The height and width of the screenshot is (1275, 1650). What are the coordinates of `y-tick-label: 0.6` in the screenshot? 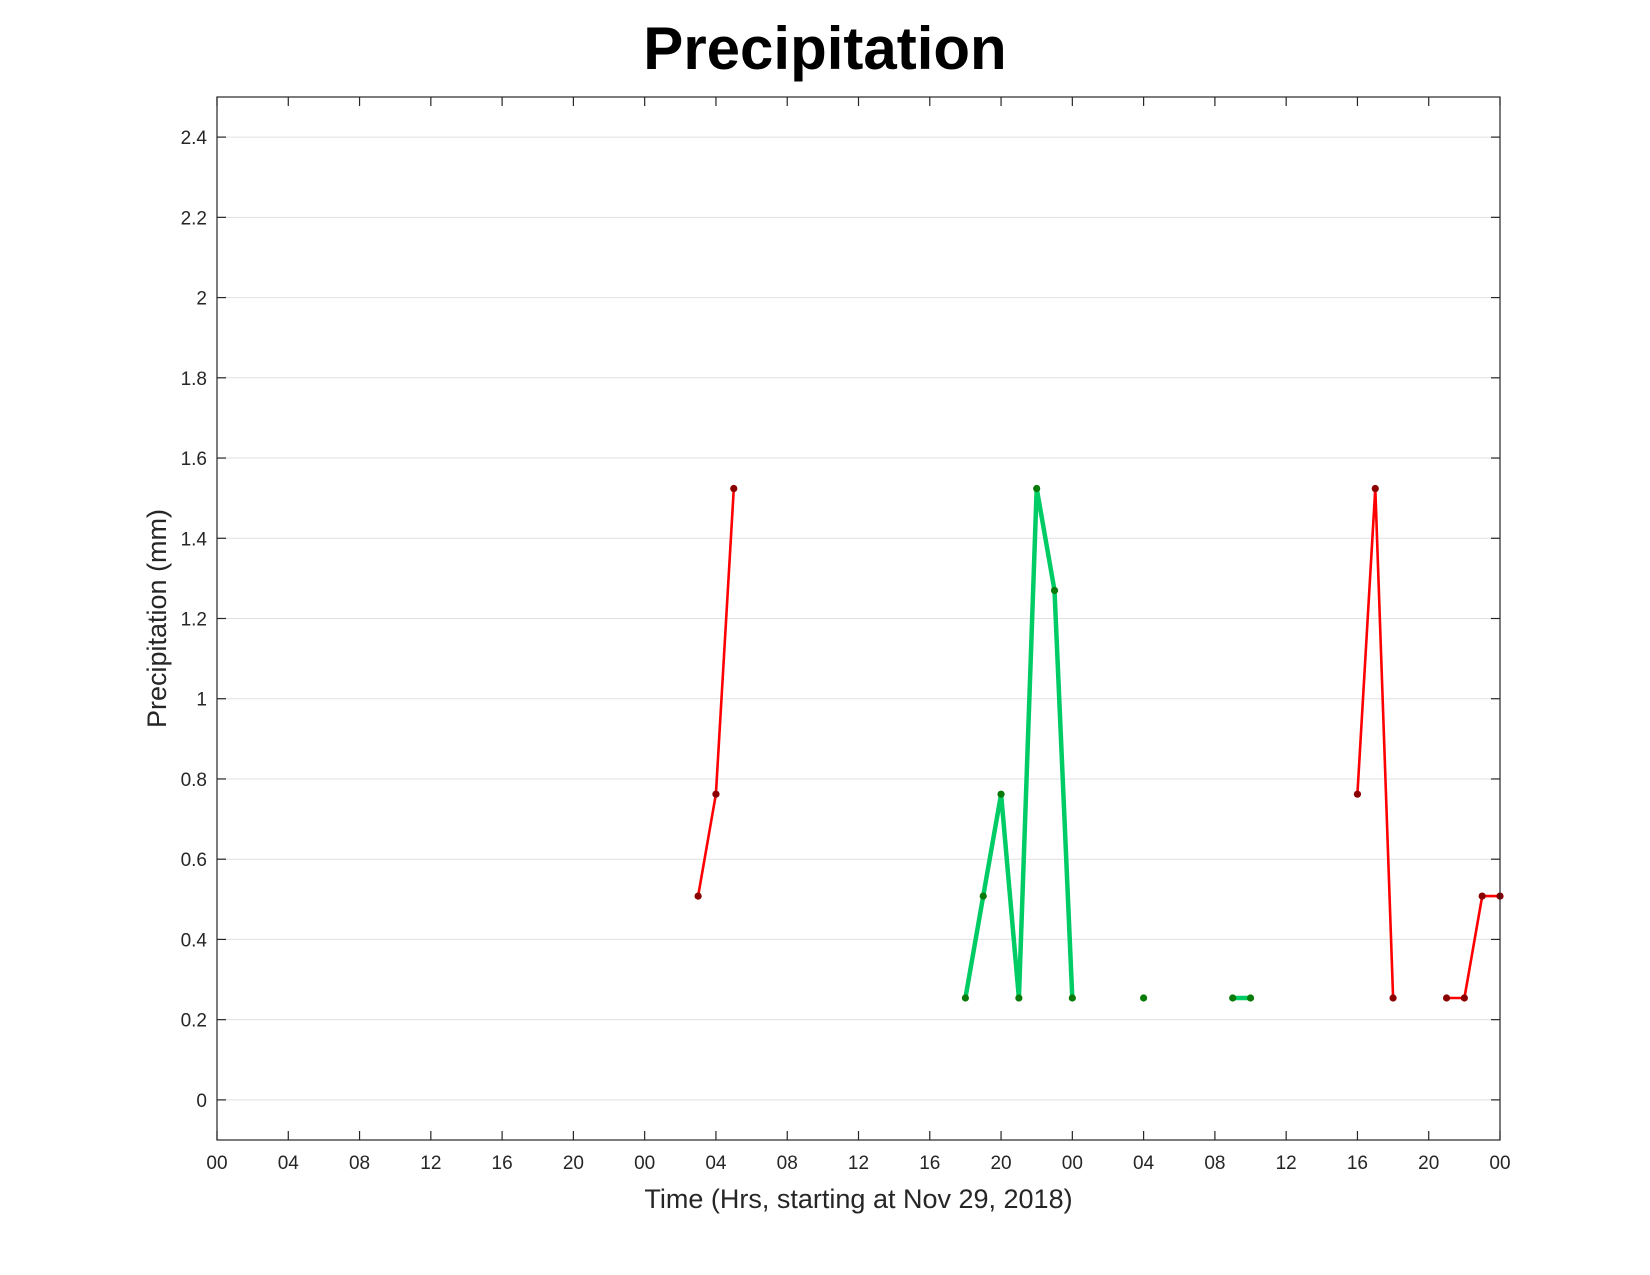 It's located at (194, 860).